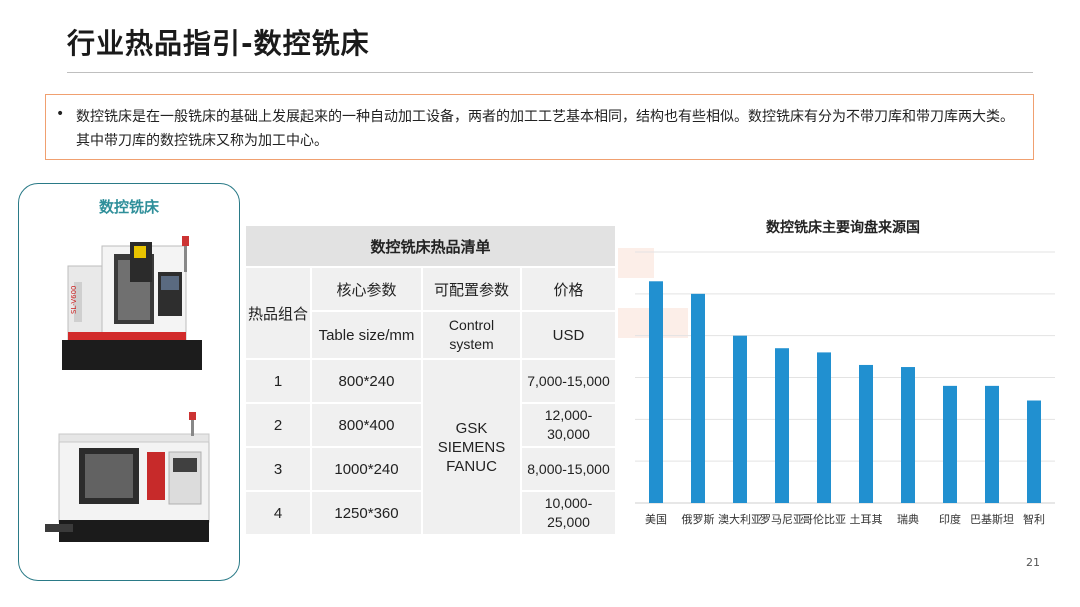  I want to click on group-header: 热品组合, so click(278, 313).